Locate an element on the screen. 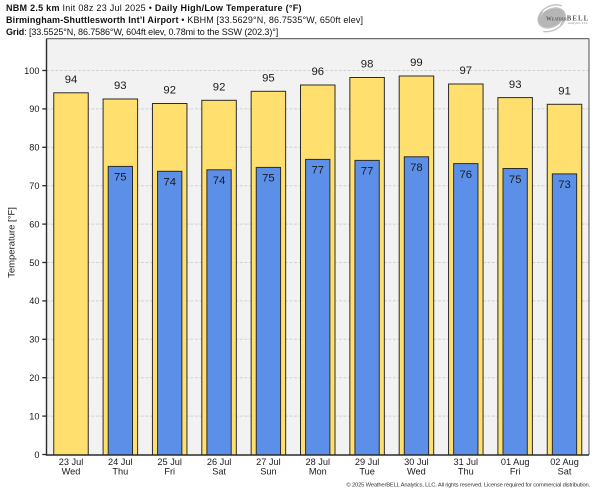 This screenshot has width=600, height=493. svg-text: Temperature [°F] is located at coordinates (12, 242).